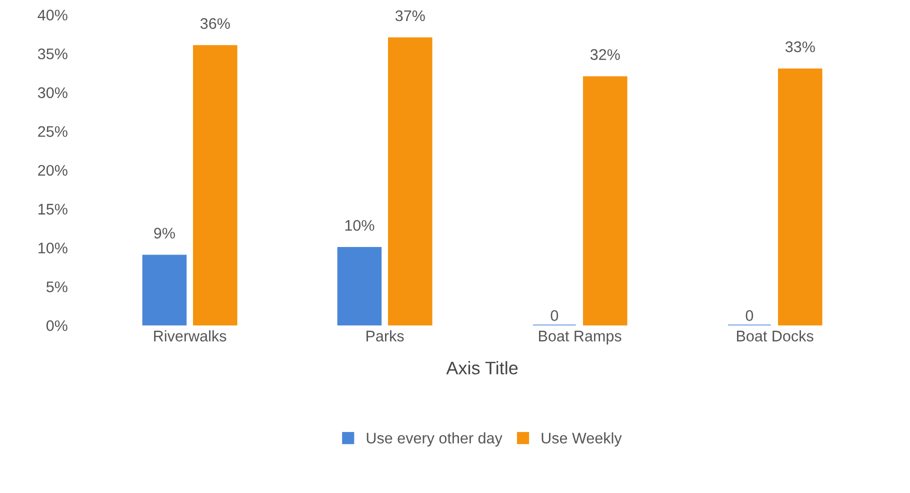 The width and height of the screenshot is (910, 493). What do you see at coordinates (434, 439) in the screenshot?
I see `legend-label: Use every other day` at bounding box center [434, 439].